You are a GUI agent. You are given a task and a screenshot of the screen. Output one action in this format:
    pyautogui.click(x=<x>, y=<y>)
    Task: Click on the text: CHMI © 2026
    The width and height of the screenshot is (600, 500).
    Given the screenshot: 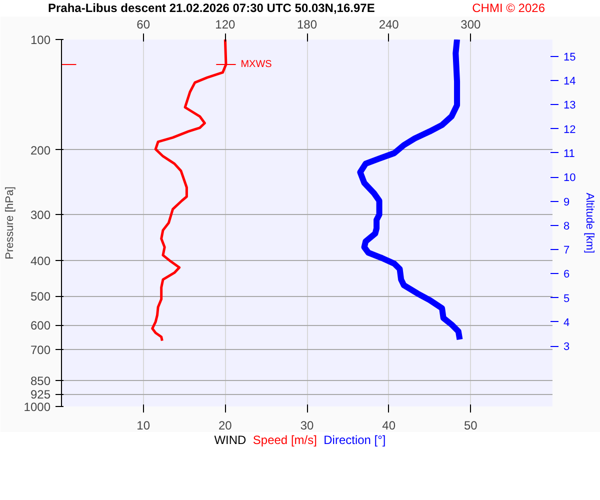 What is the action you would take?
    pyautogui.click(x=508, y=8)
    